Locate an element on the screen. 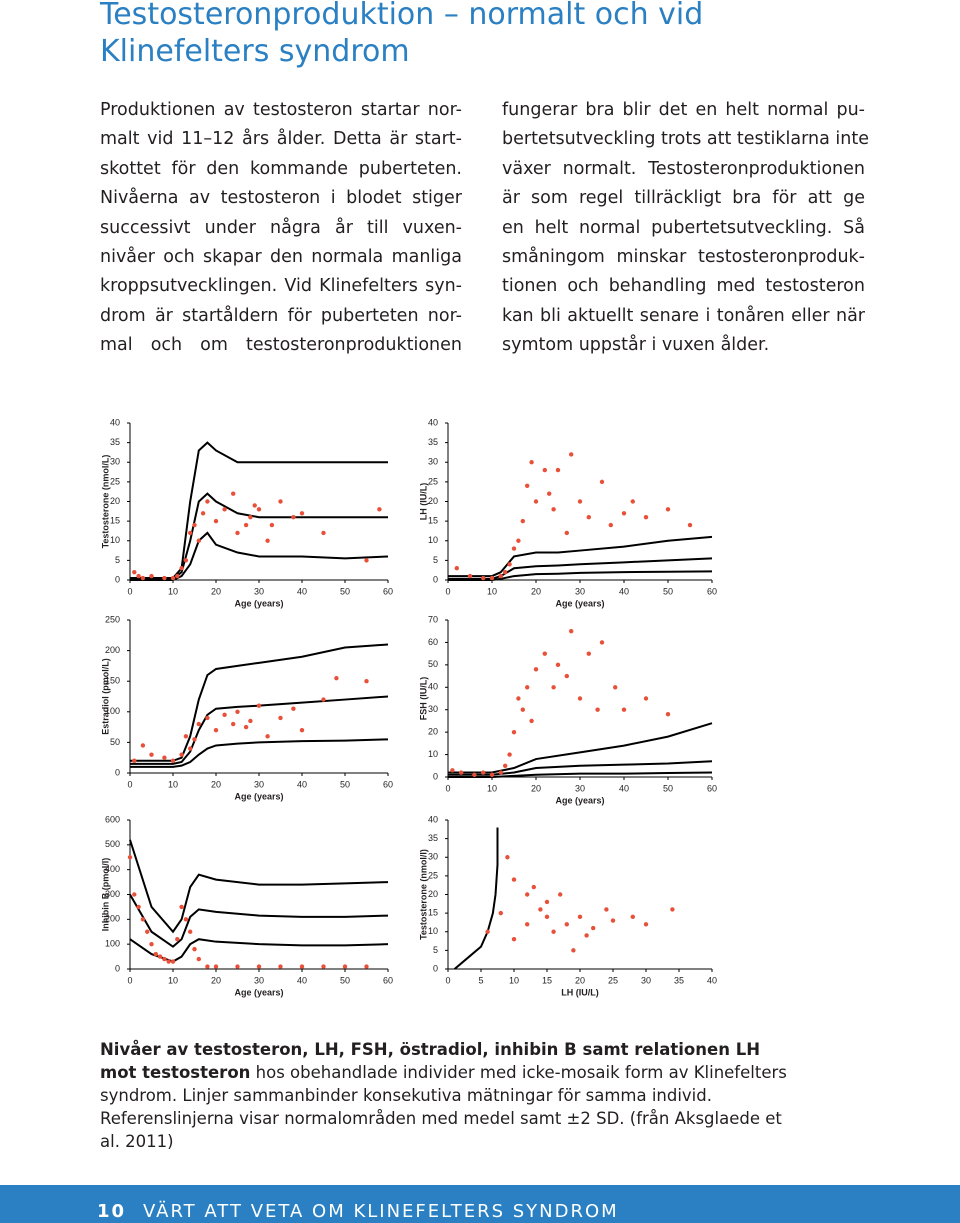 Image resolution: width=960 pixels, height=1223 pixels. footer: 10 VÄRT ATT VETA OM KLINEFELTERS SYNDROM is located at coordinates (480, 1204).